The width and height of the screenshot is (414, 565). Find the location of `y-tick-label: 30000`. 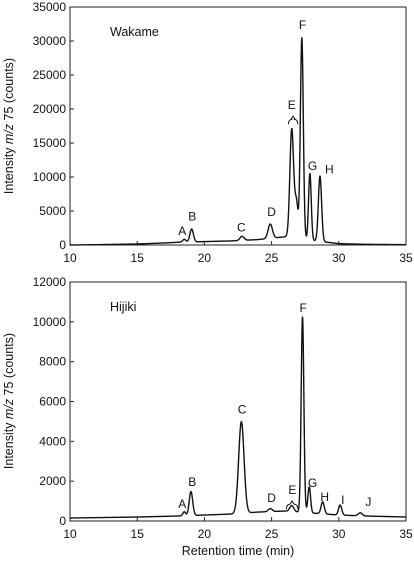

y-tick-label: 30000 is located at coordinates (50, 41).